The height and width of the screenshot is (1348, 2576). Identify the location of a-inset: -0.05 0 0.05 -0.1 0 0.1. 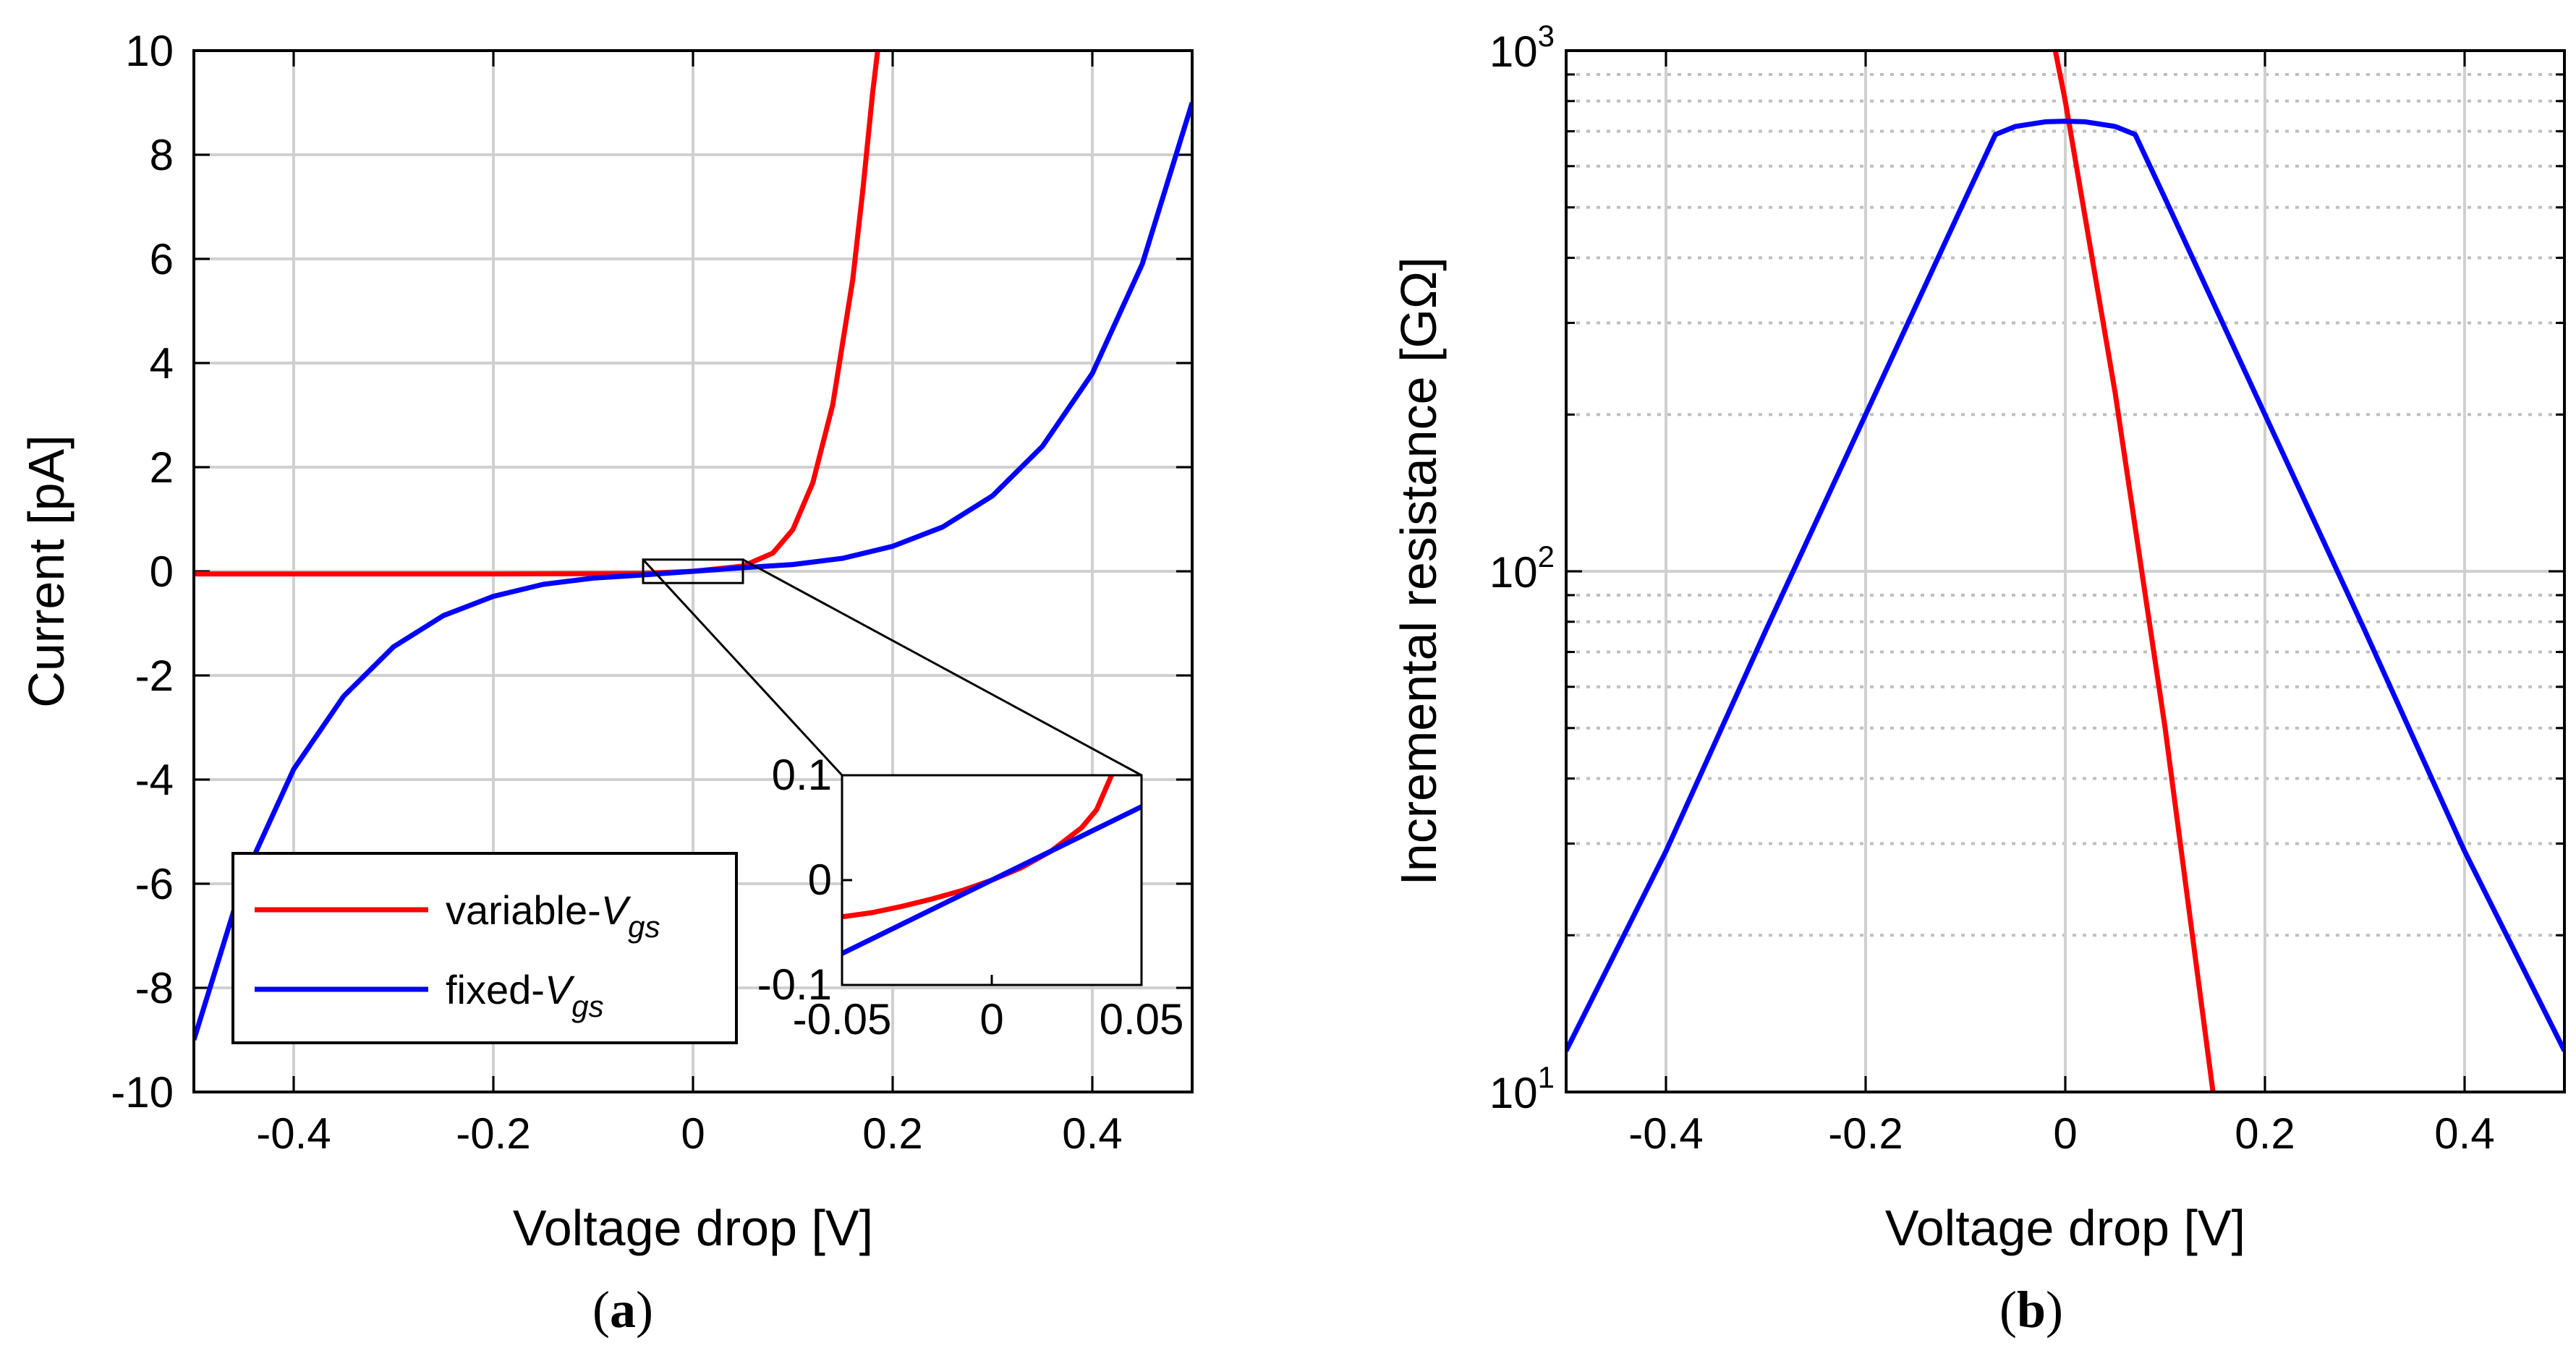
(970, 897).